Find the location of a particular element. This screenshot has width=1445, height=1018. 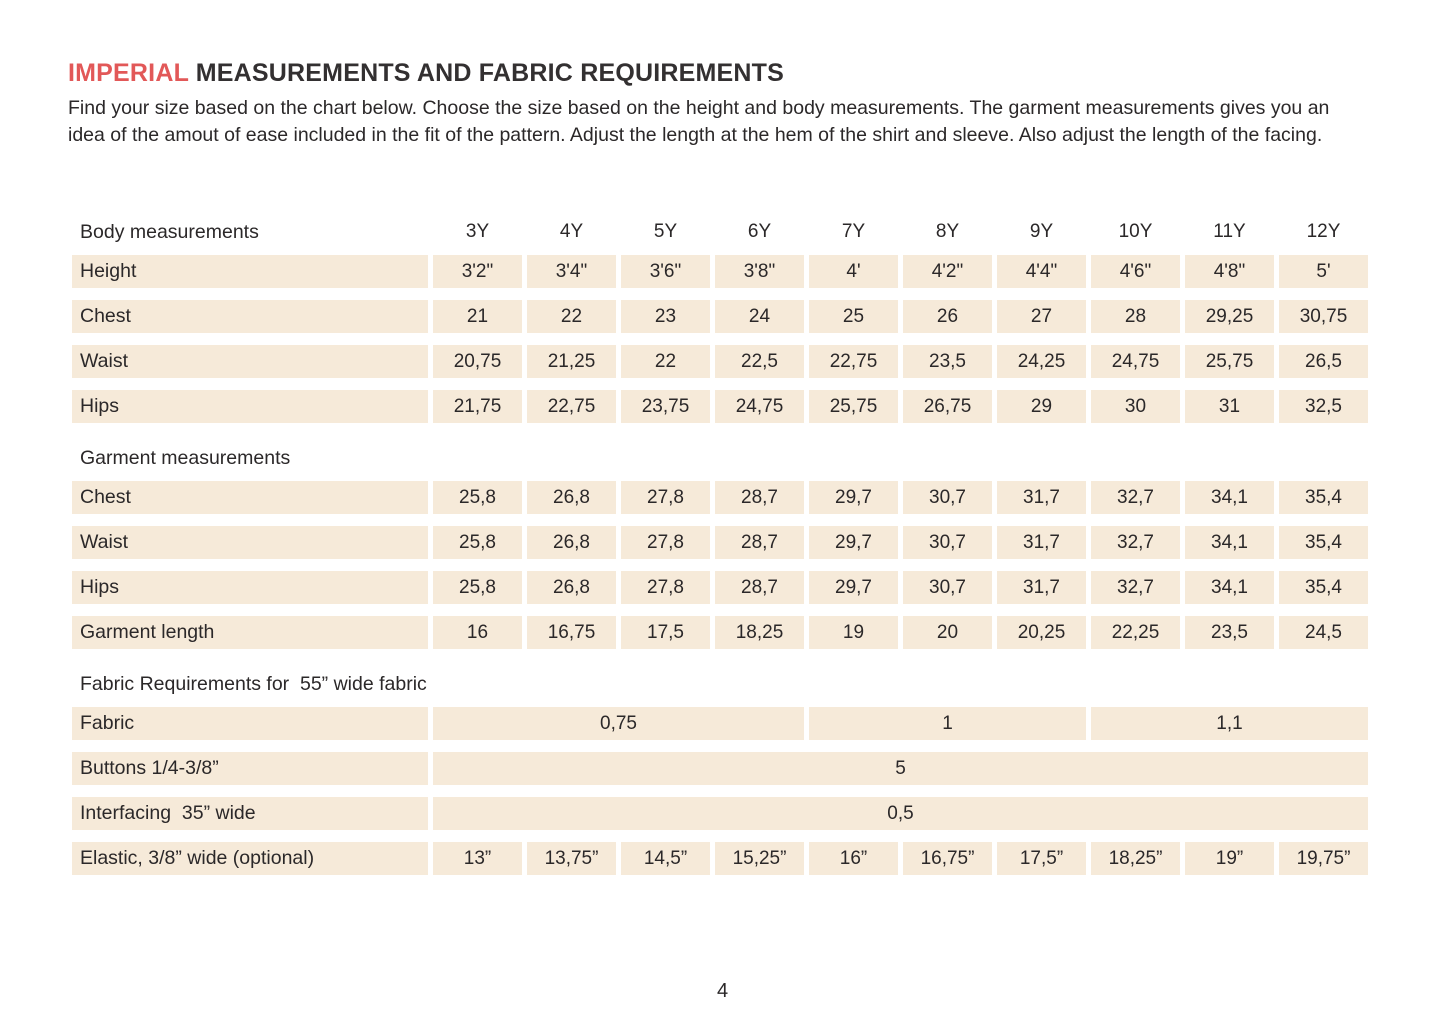

section-header-row: Garment measurements is located at coordinates (720, 458).